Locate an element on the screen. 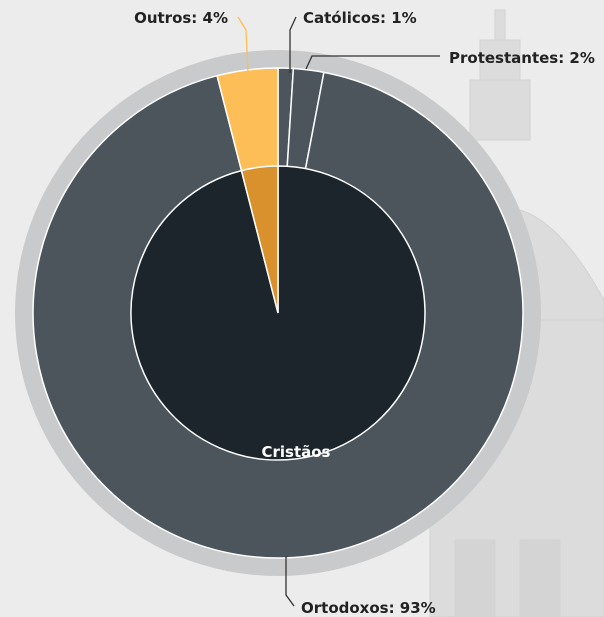 The width and height of the screenshot is (604, 617). leader-line-outros is located at coordinates (243, 44).